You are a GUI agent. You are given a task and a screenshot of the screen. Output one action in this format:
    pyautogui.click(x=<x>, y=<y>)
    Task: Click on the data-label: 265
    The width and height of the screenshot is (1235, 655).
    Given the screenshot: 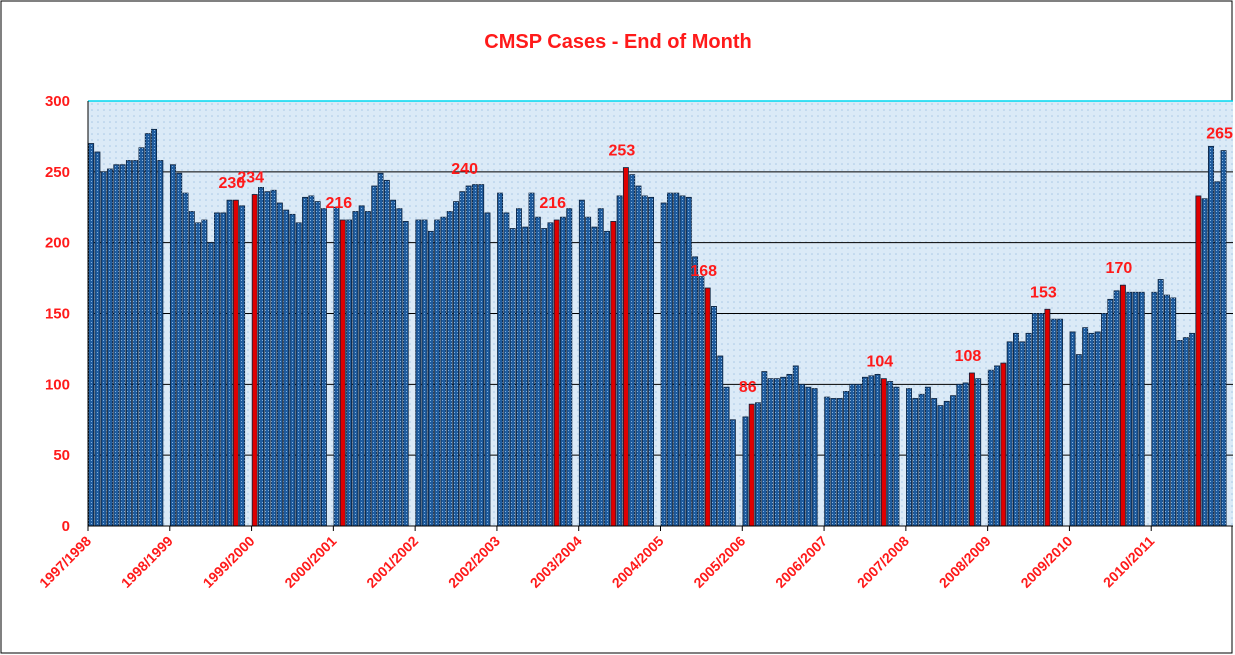 What is the action you would take?
    pyautogui.click(x=1219, y=134)
    